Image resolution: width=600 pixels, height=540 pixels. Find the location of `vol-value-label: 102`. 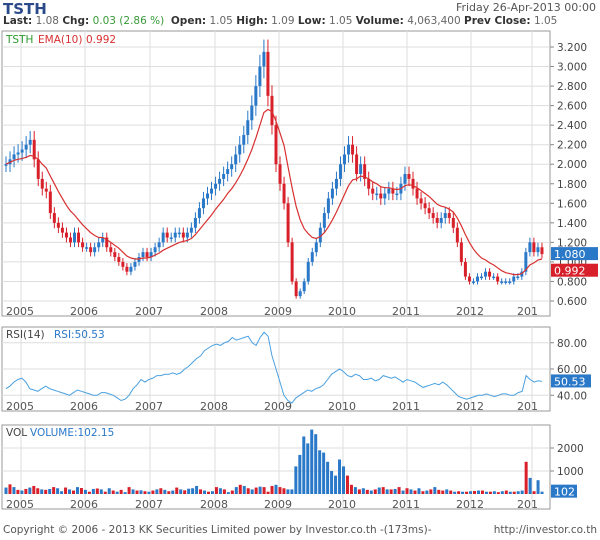

vol-value-label: 102 is located at coordinates (564, 492).